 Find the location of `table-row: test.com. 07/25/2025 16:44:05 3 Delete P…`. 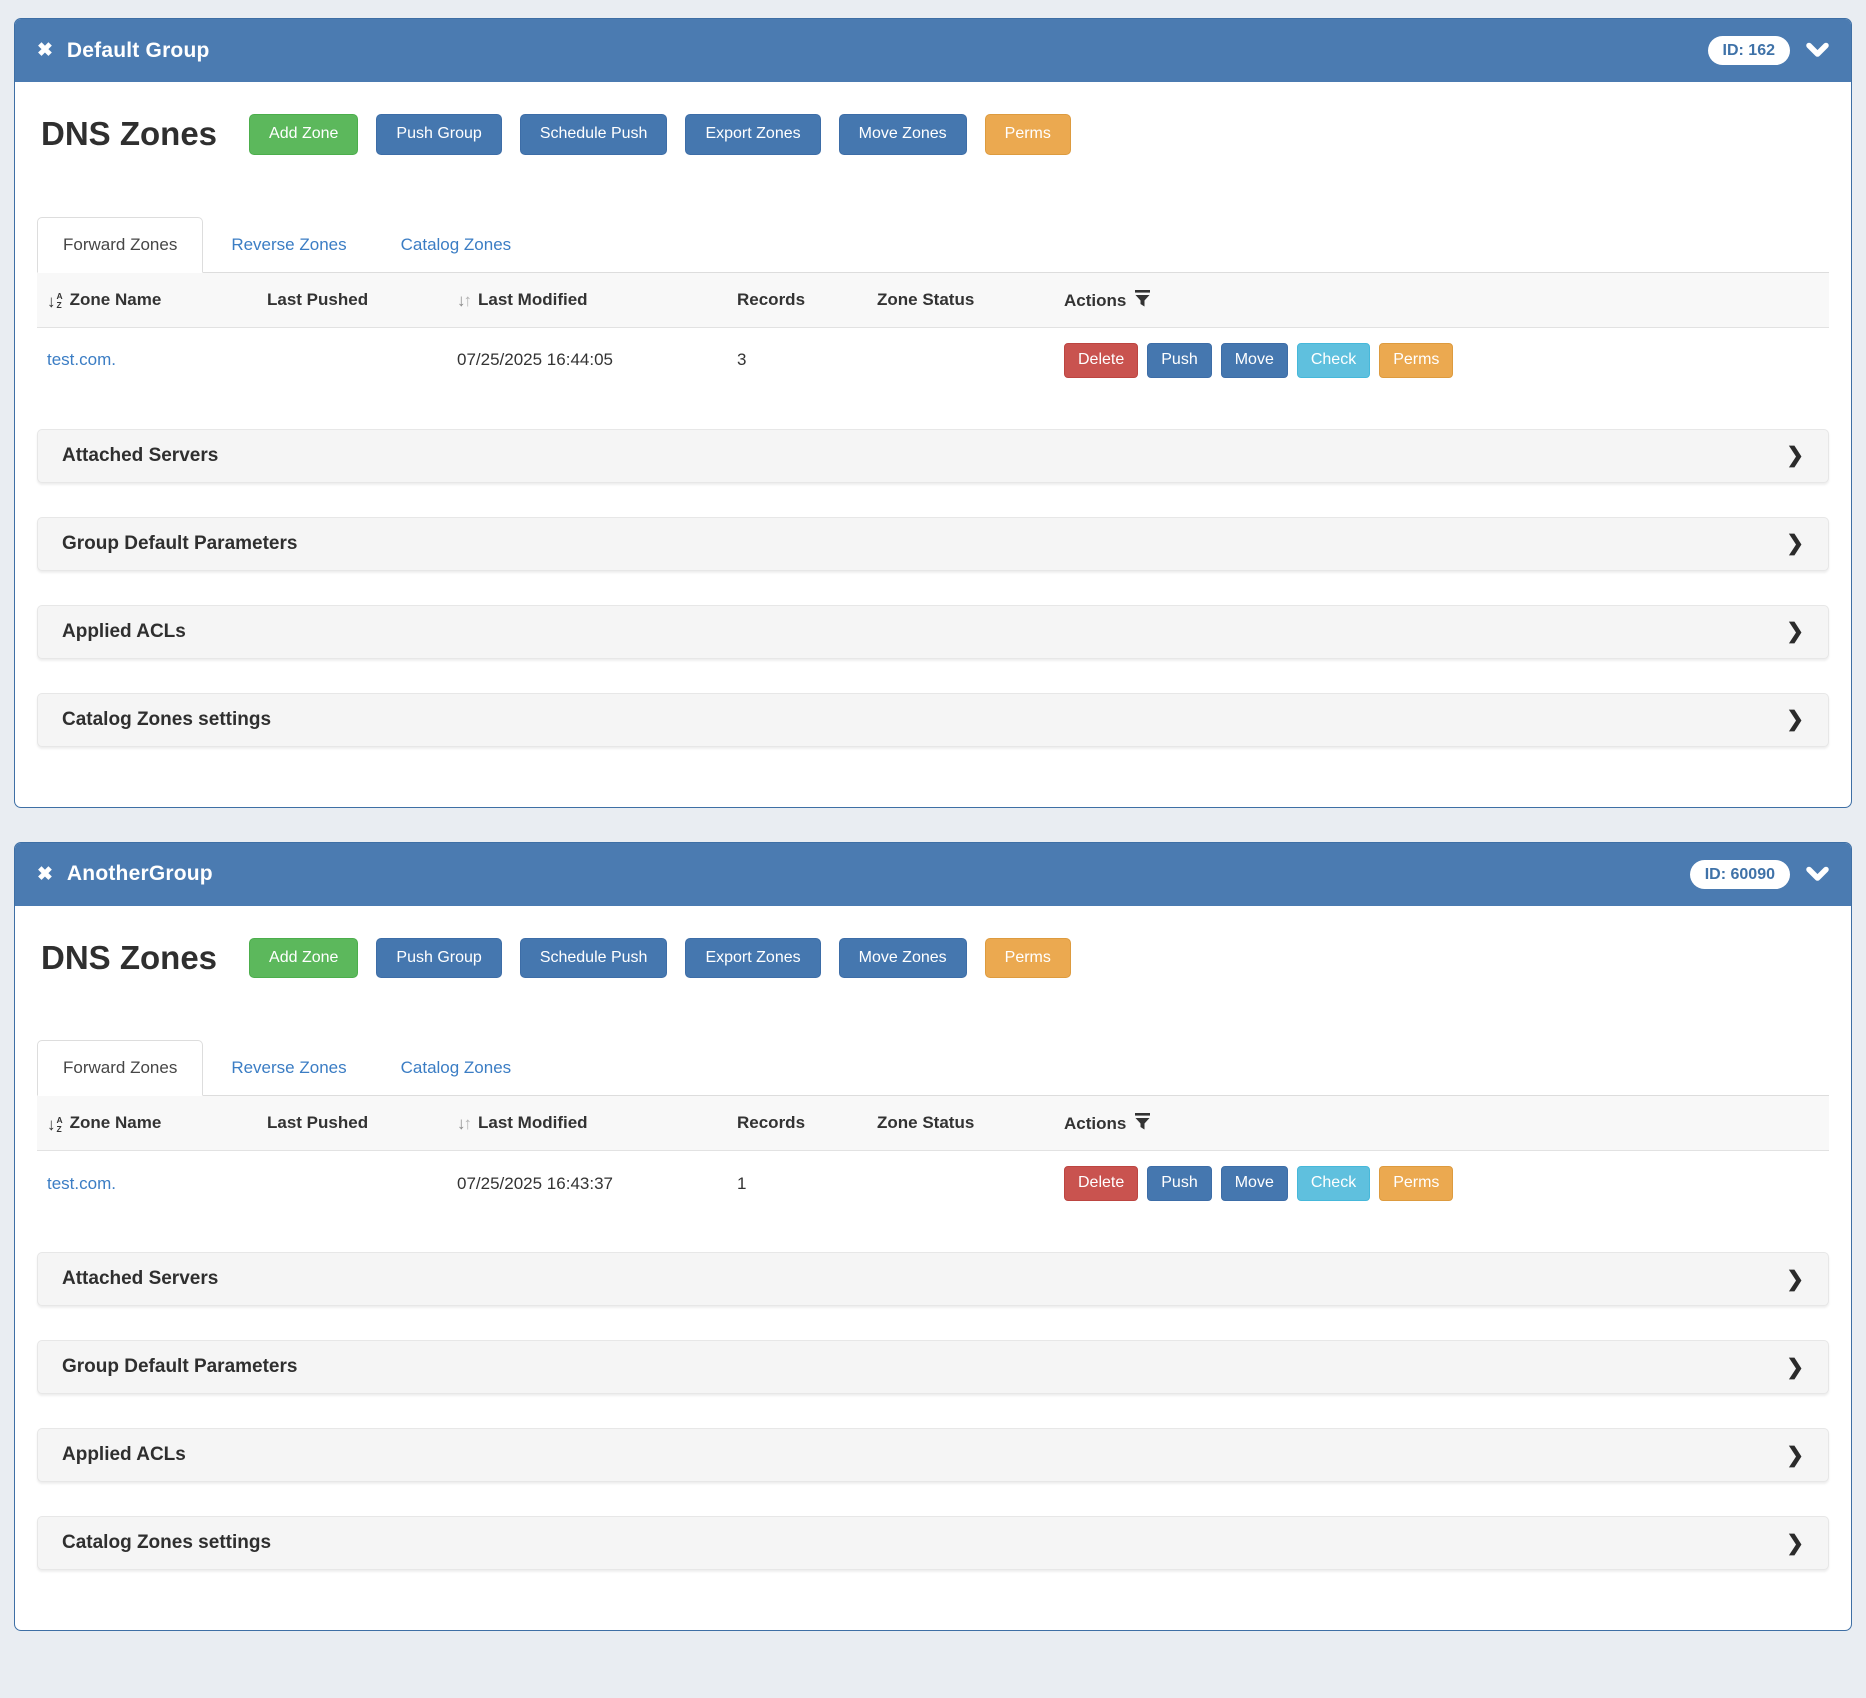

table-row: test.com. 07/25/2025 16:44:05 3 Delete P… is located at coordinates (933, 359).